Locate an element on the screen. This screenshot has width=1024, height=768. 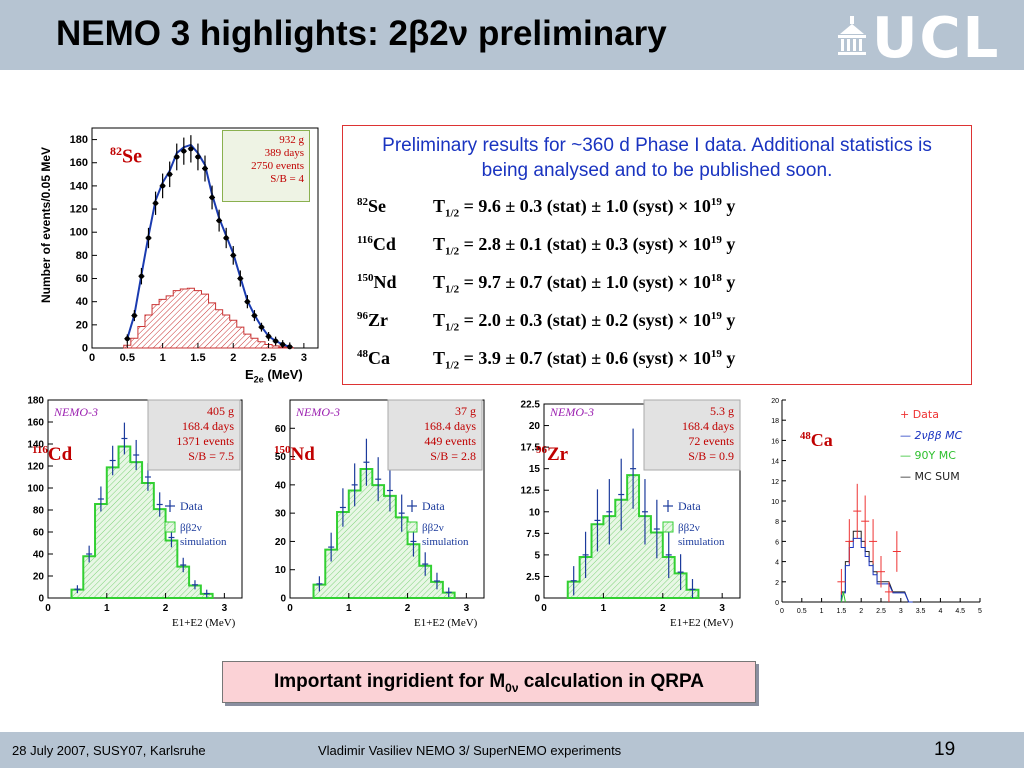
cd-svg-isotope-label: 116Cd is located at coordinates (52, 454).